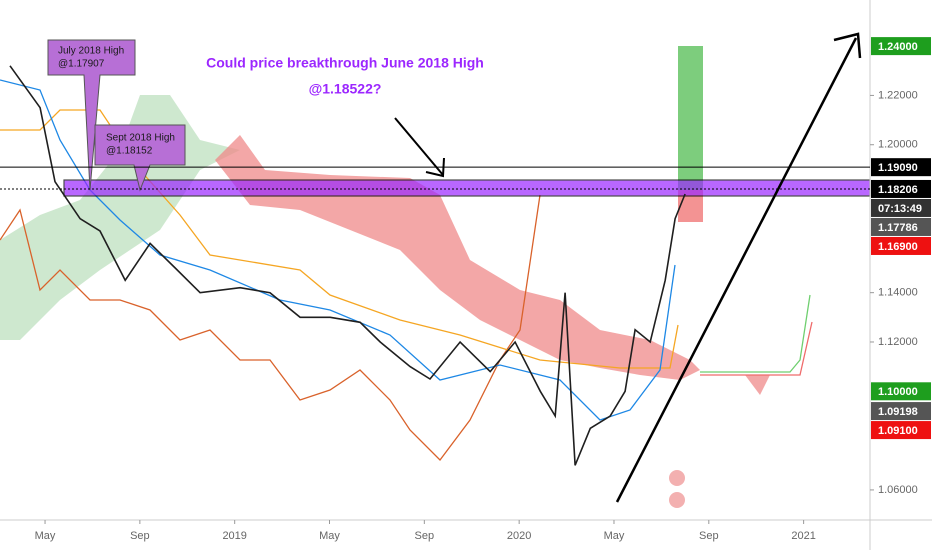 The width and height of the screenshot is (932, 550). Describe the element at coordinates (898, 247) in the screenshot. I see `price-label: 1.16900` at that location.